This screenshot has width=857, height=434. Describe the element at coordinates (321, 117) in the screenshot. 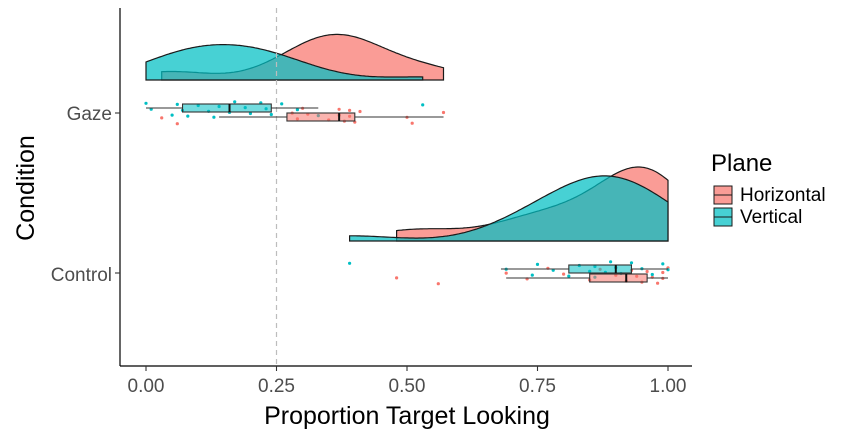

I see `box-gaze-horizontal` at that location.